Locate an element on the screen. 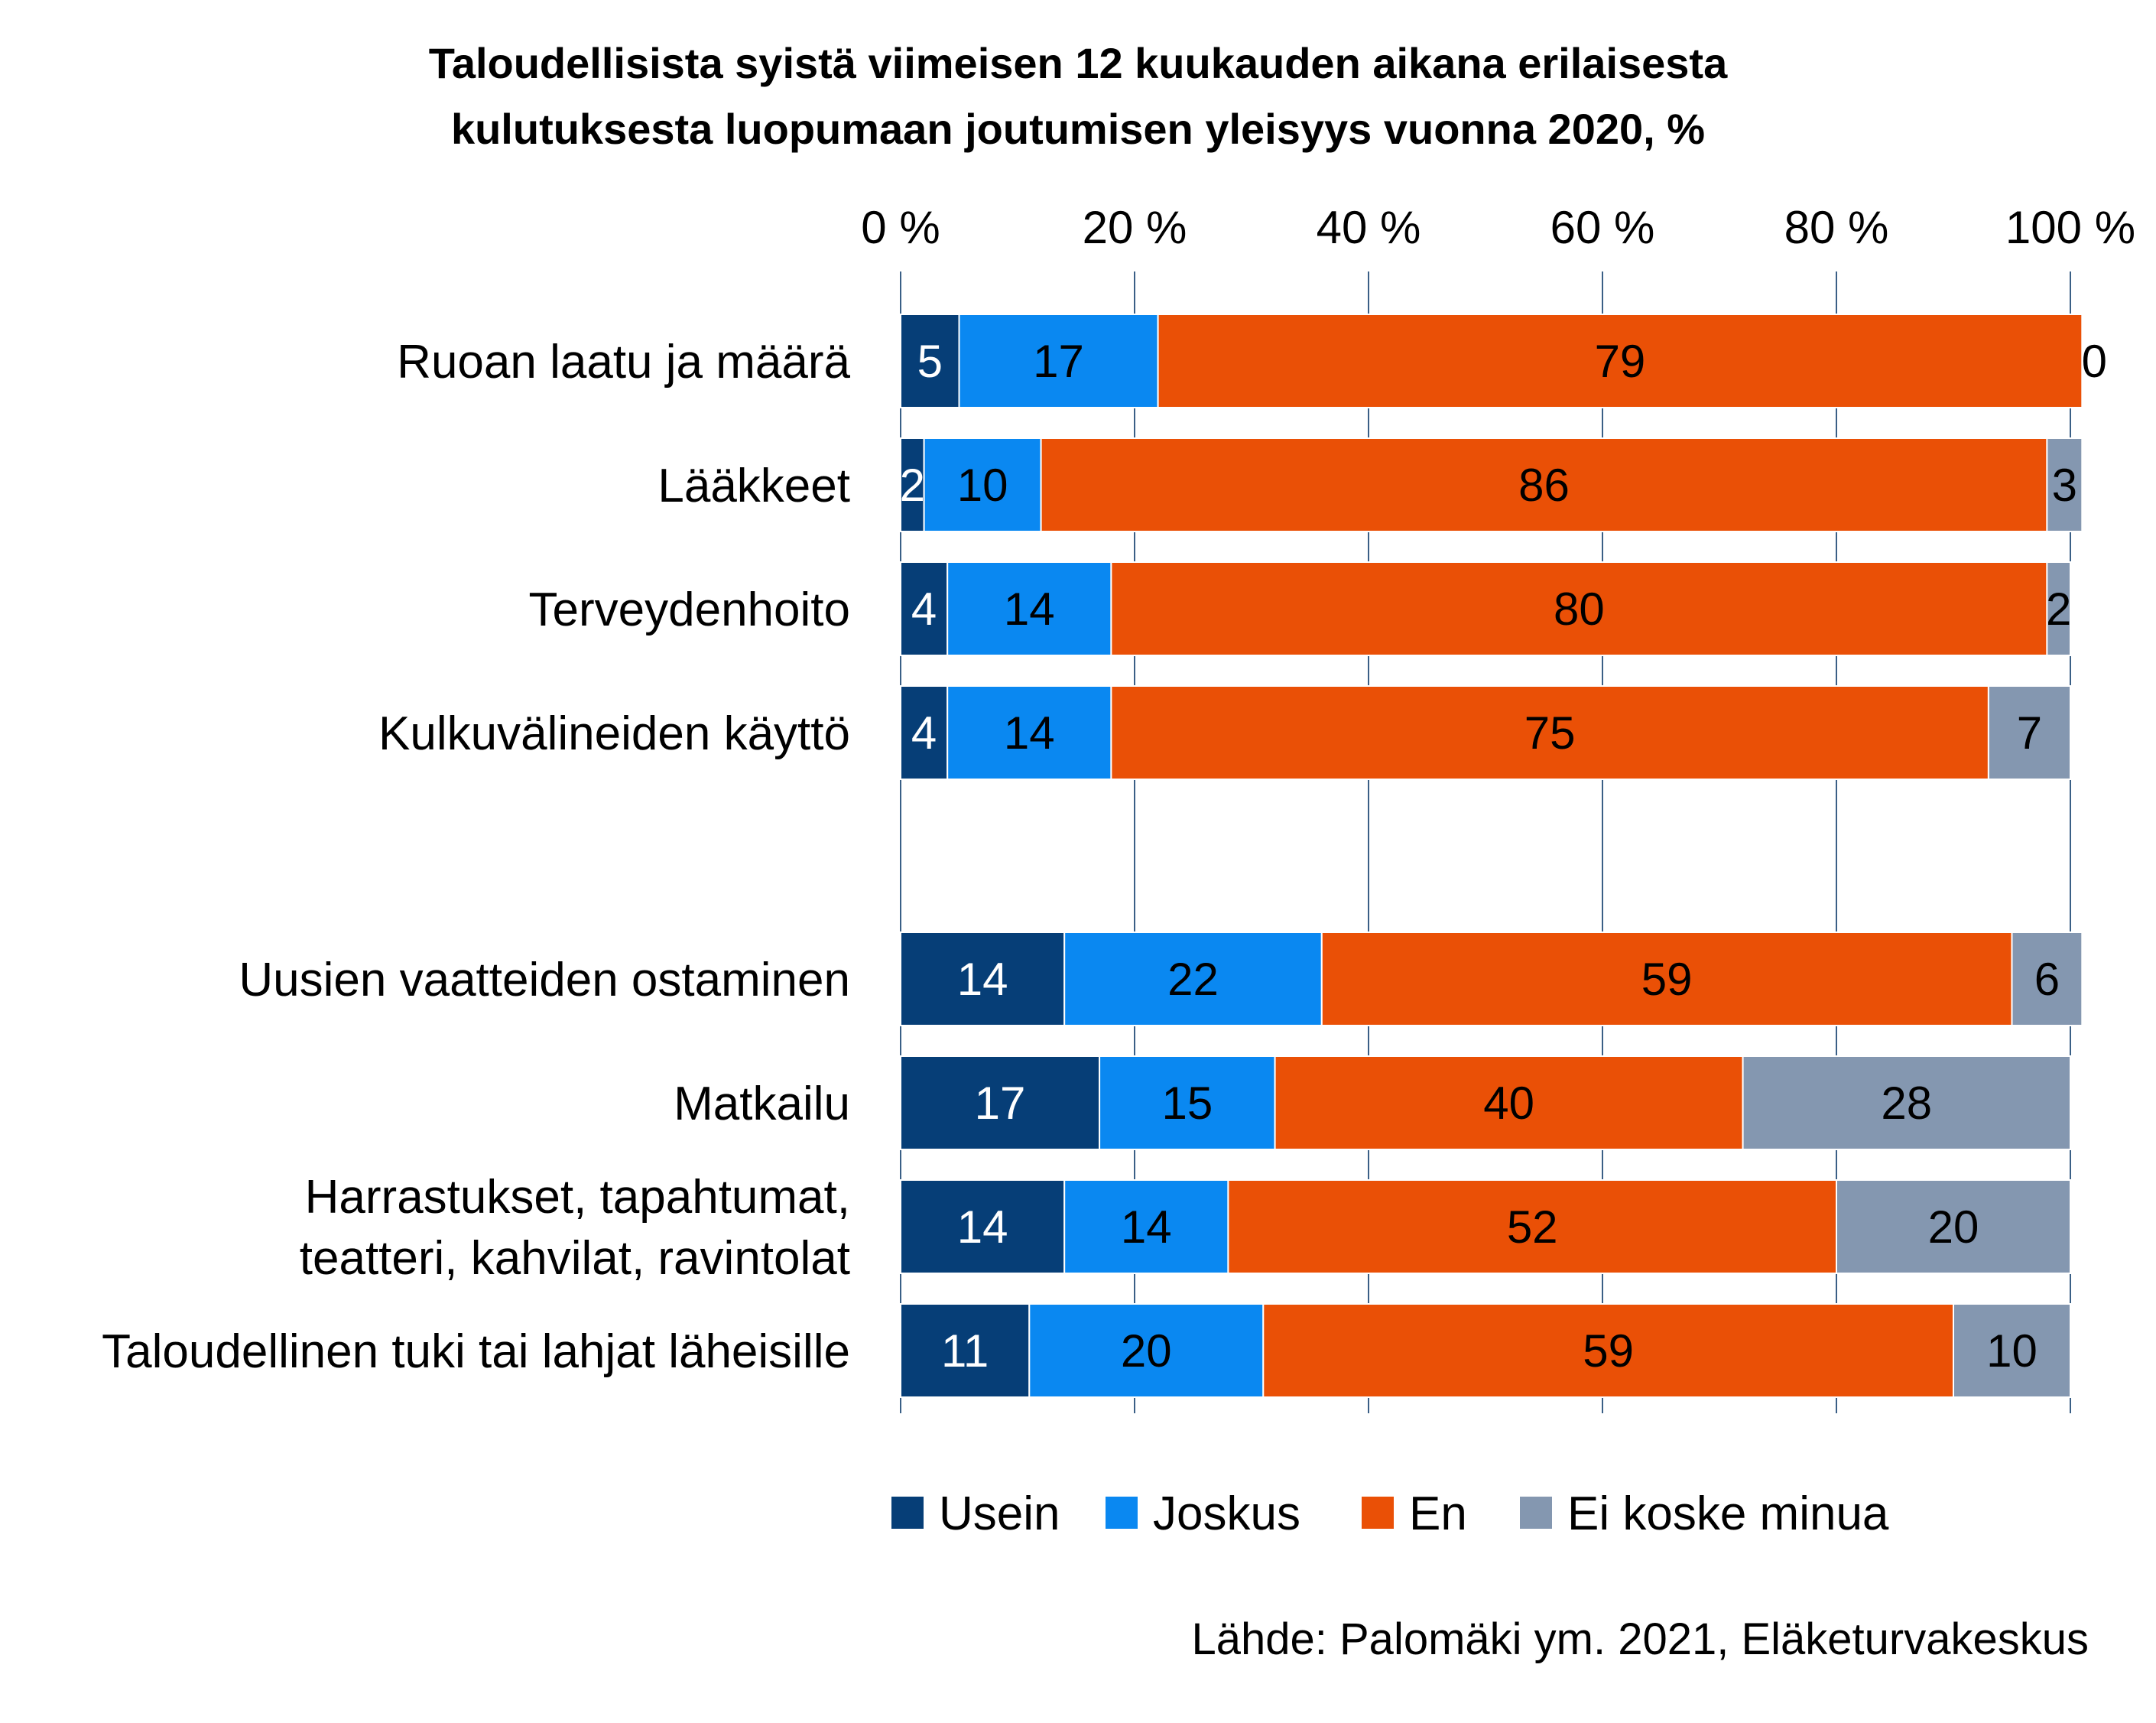 This screenshot has width=2156, height=1723. data-label: 6 is located at coordinates (2047, 979).